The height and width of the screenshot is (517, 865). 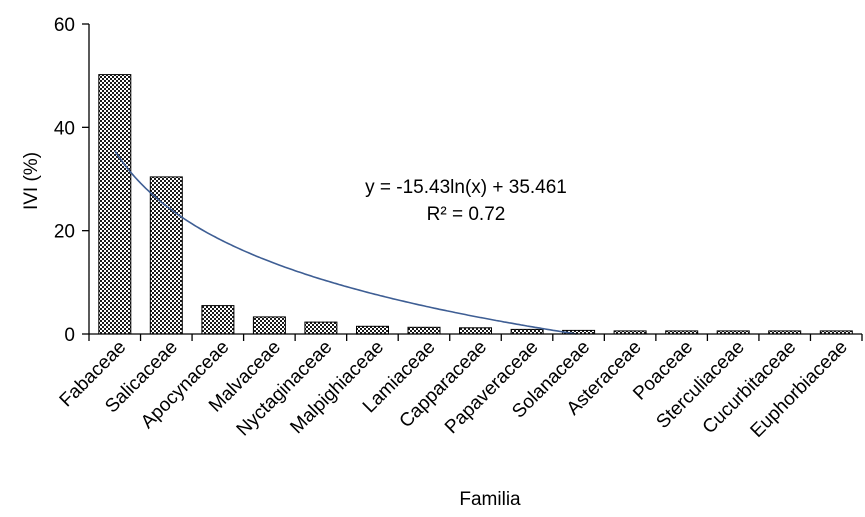 I want to click on y-tick-label: 20, so click(x=64, y=232).